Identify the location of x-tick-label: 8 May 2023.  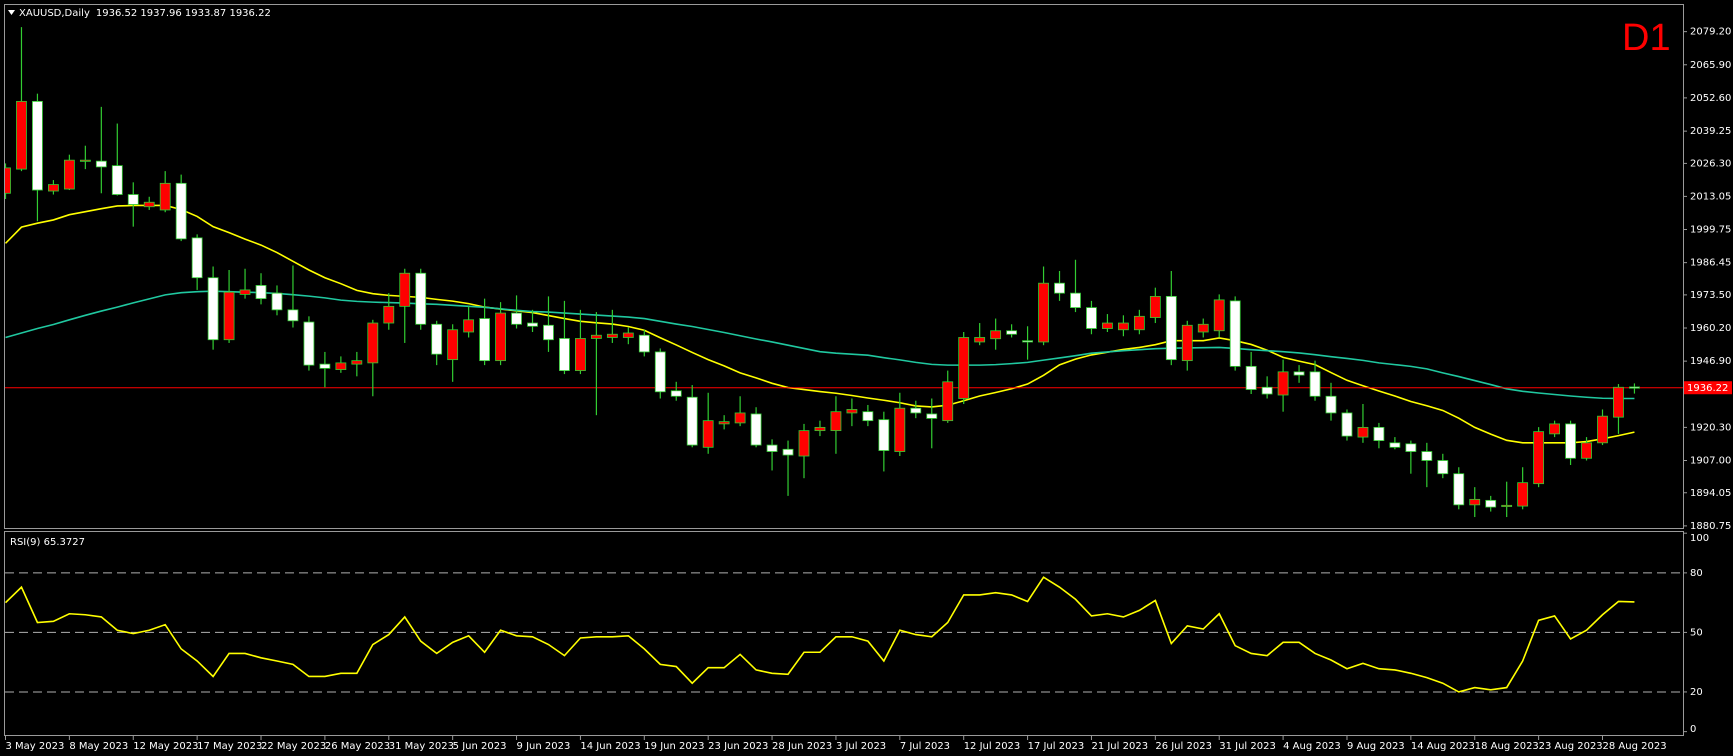
(98, 746).